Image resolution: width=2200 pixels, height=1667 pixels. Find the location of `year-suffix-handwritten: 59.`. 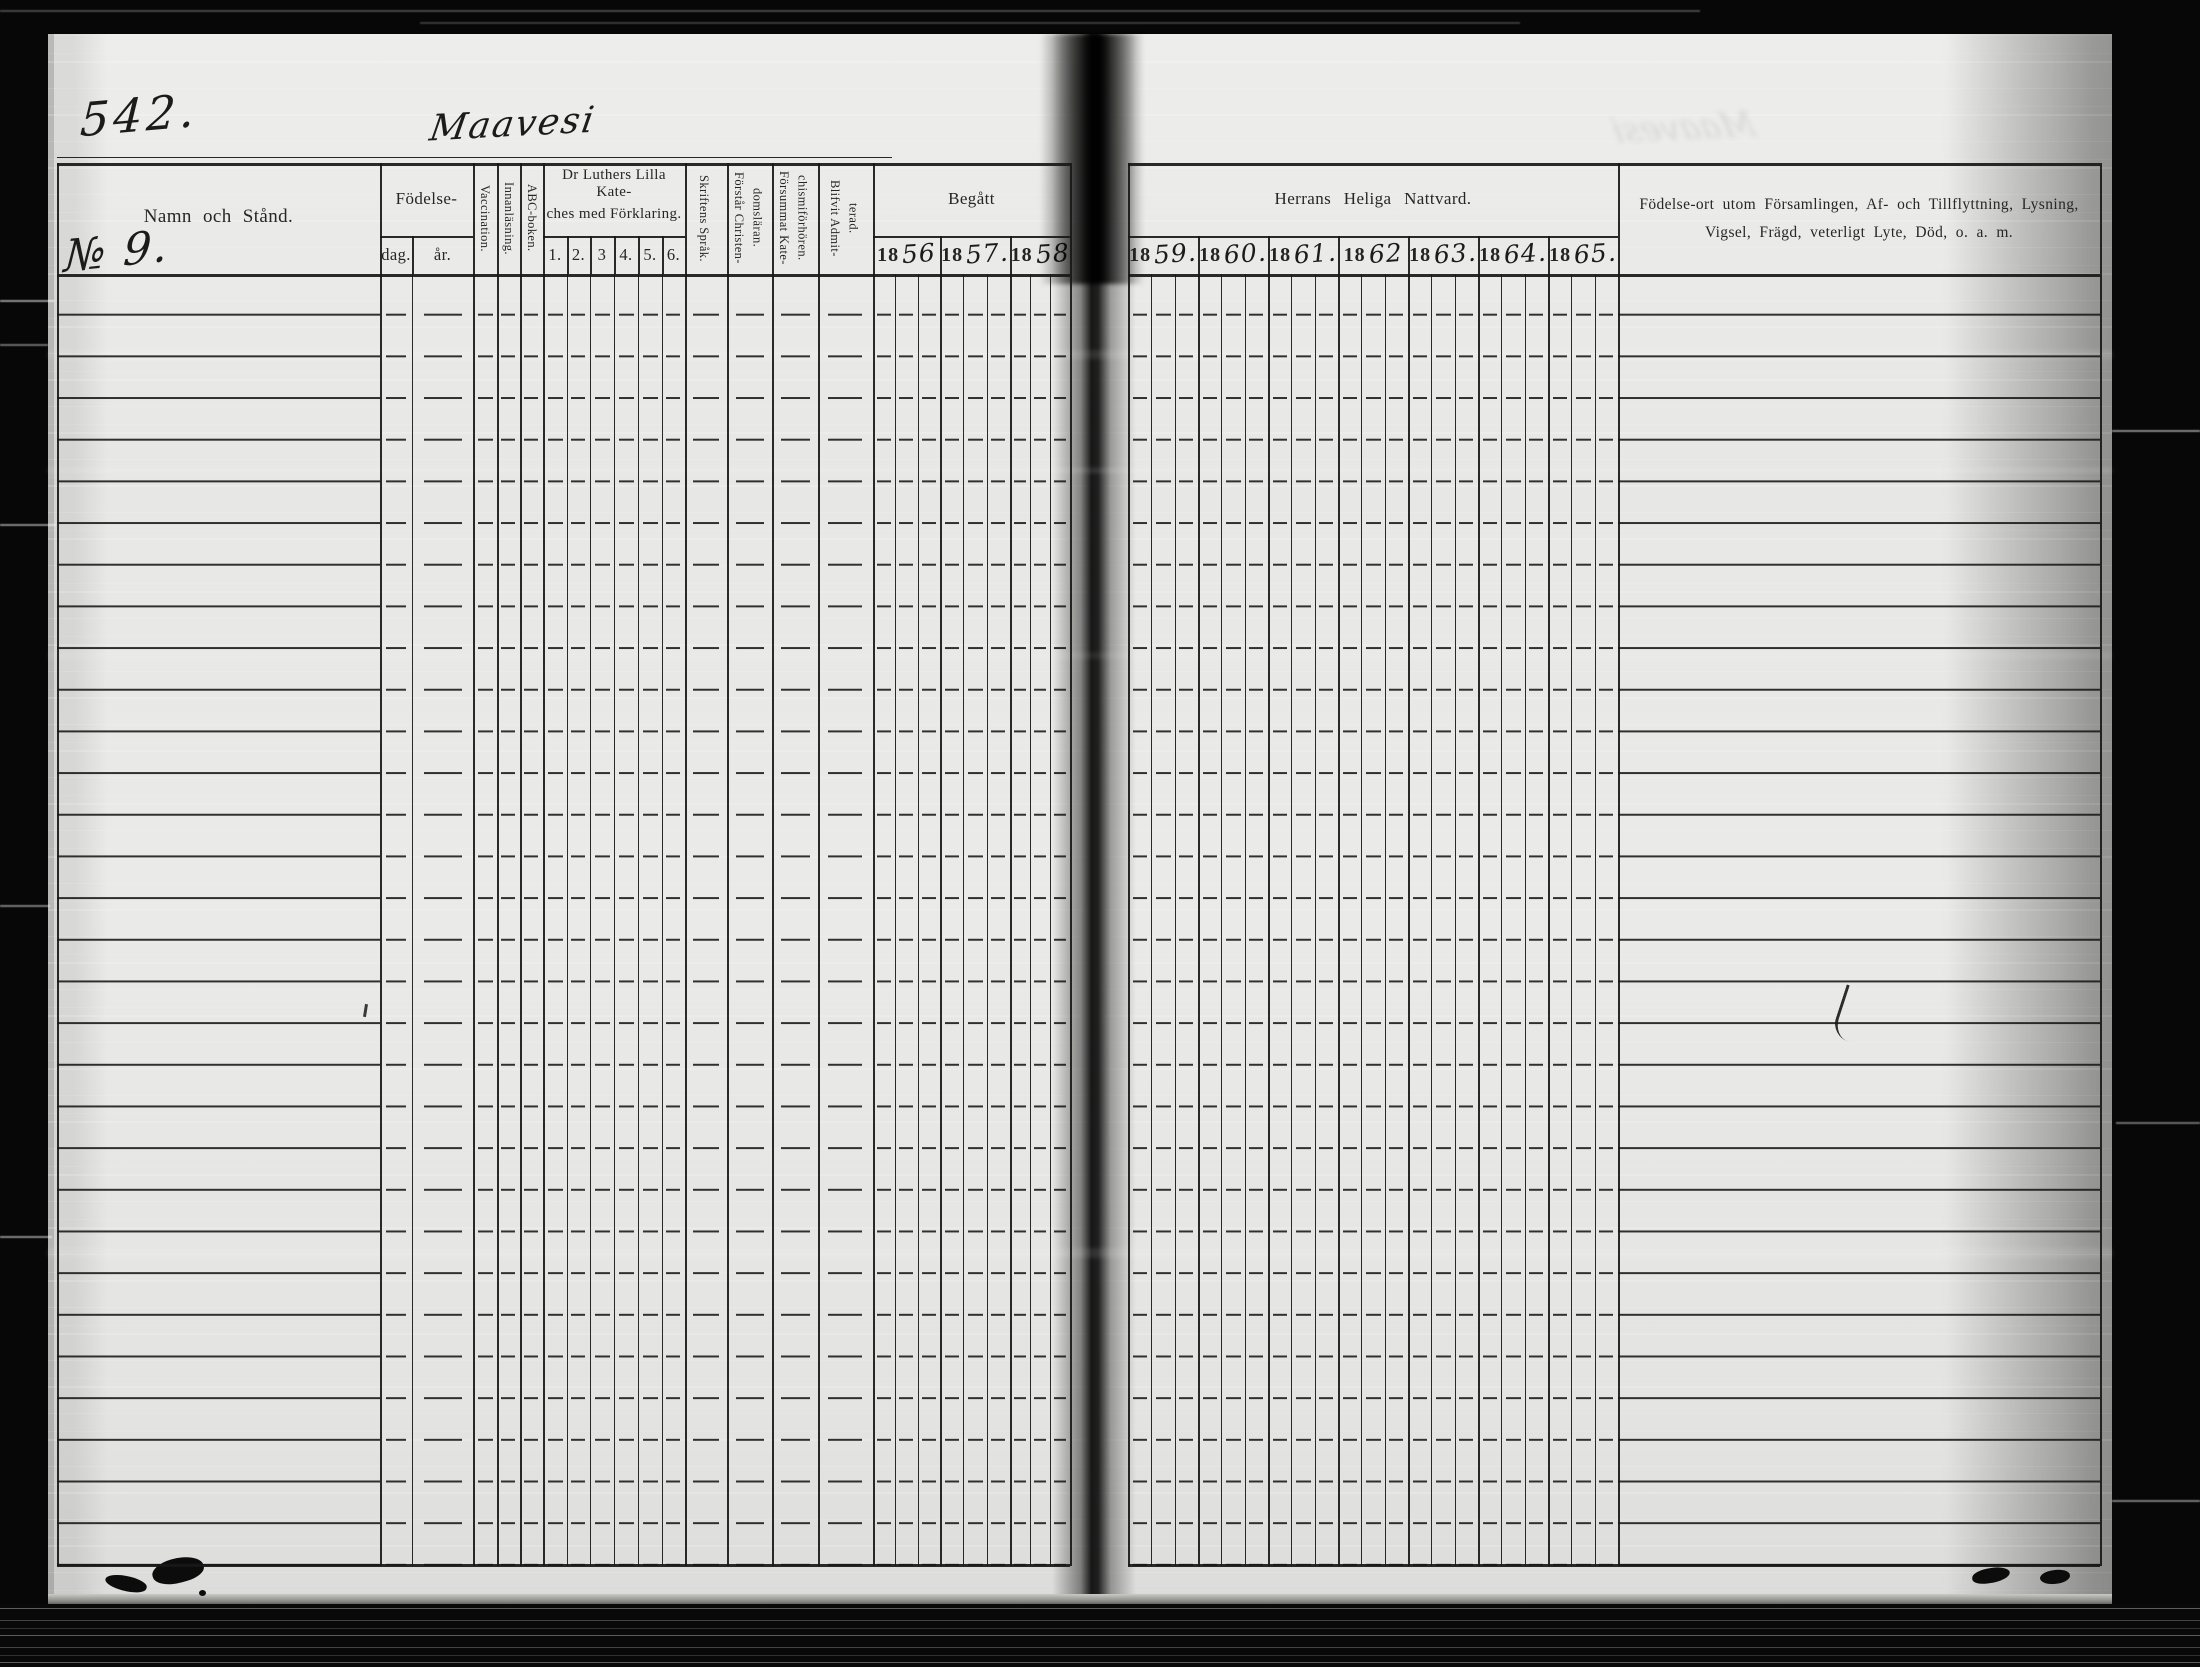

year-suffix-handwritten: 59. is located at coordinates (1175, 253).